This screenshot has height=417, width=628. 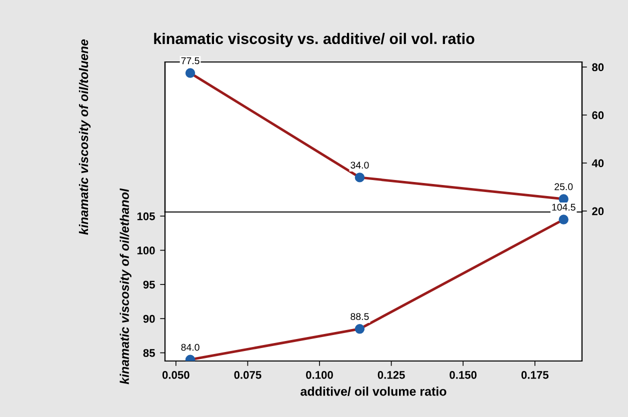 What do you see at coordinates (149, 353) in the screenshot?
I see `y-tick-label: 85` at bounding box center [149, 353].